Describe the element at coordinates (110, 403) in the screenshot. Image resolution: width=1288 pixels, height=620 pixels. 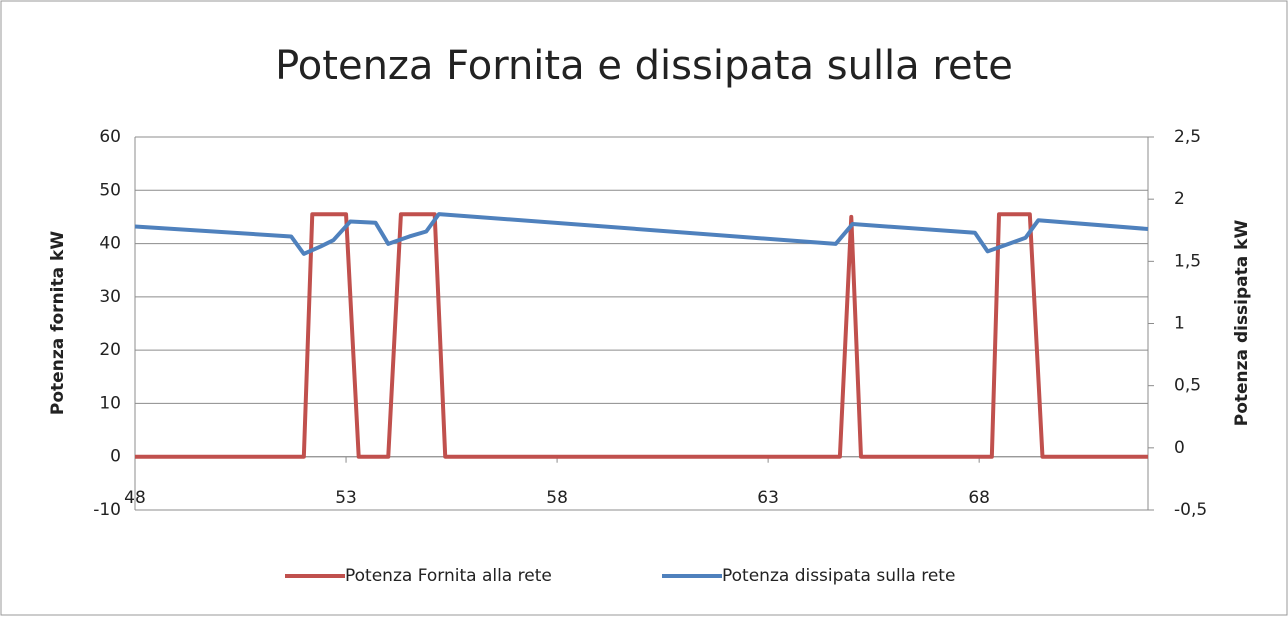
I see `y-tick-label: 10` at that location.